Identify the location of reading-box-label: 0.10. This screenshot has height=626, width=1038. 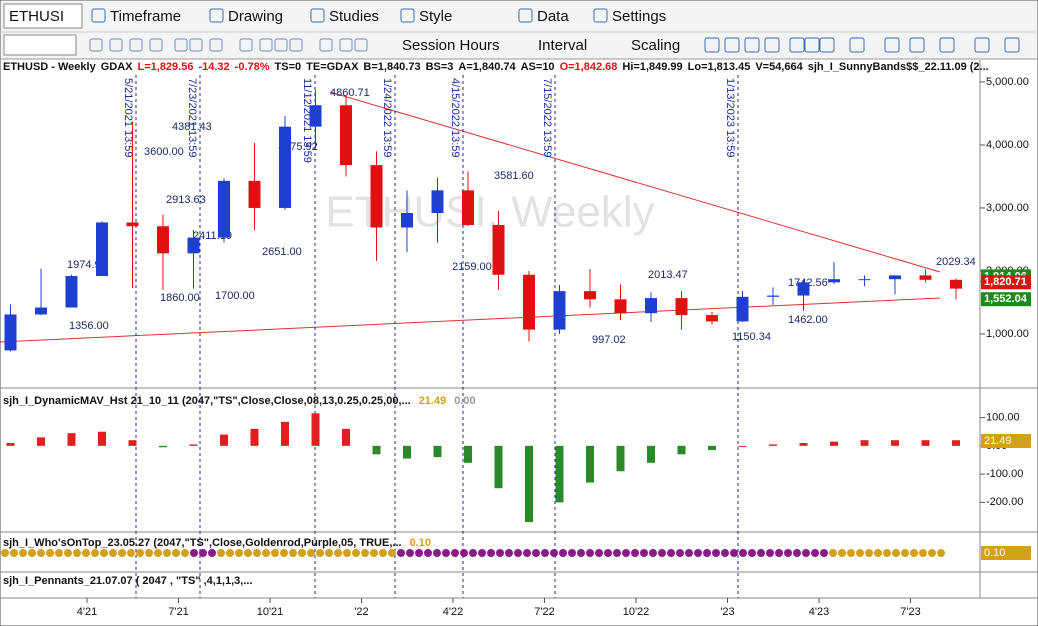
(994, 553).